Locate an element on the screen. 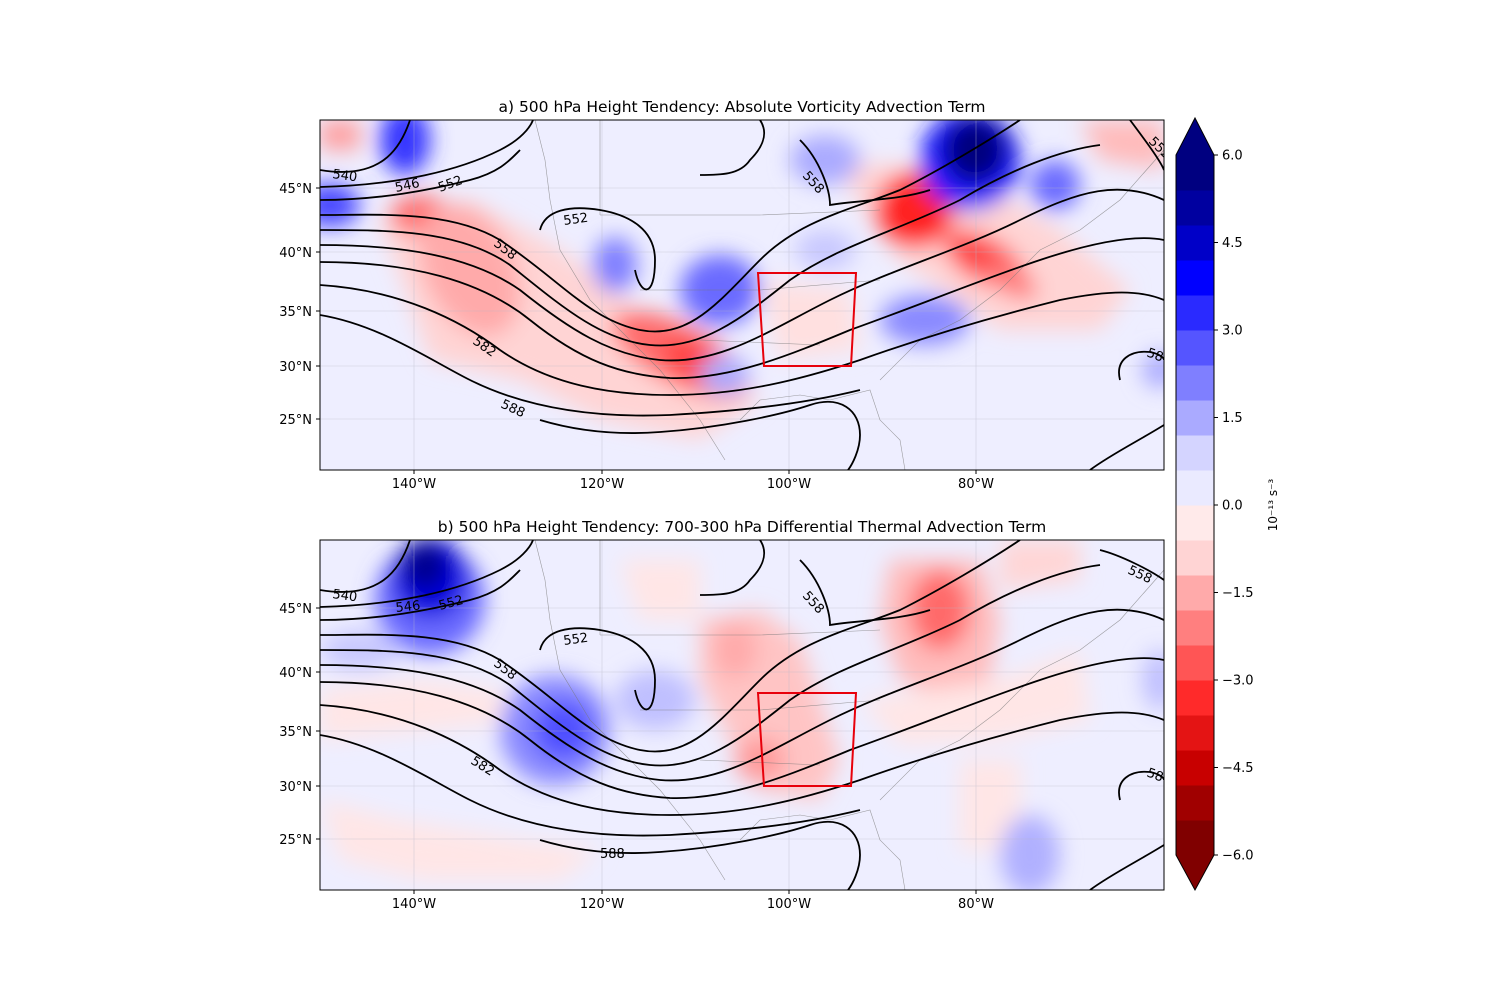 This screenshot has height=1000, width=1500. panel-a-lon-tick: 100°W is located at coordinates (789, 484).